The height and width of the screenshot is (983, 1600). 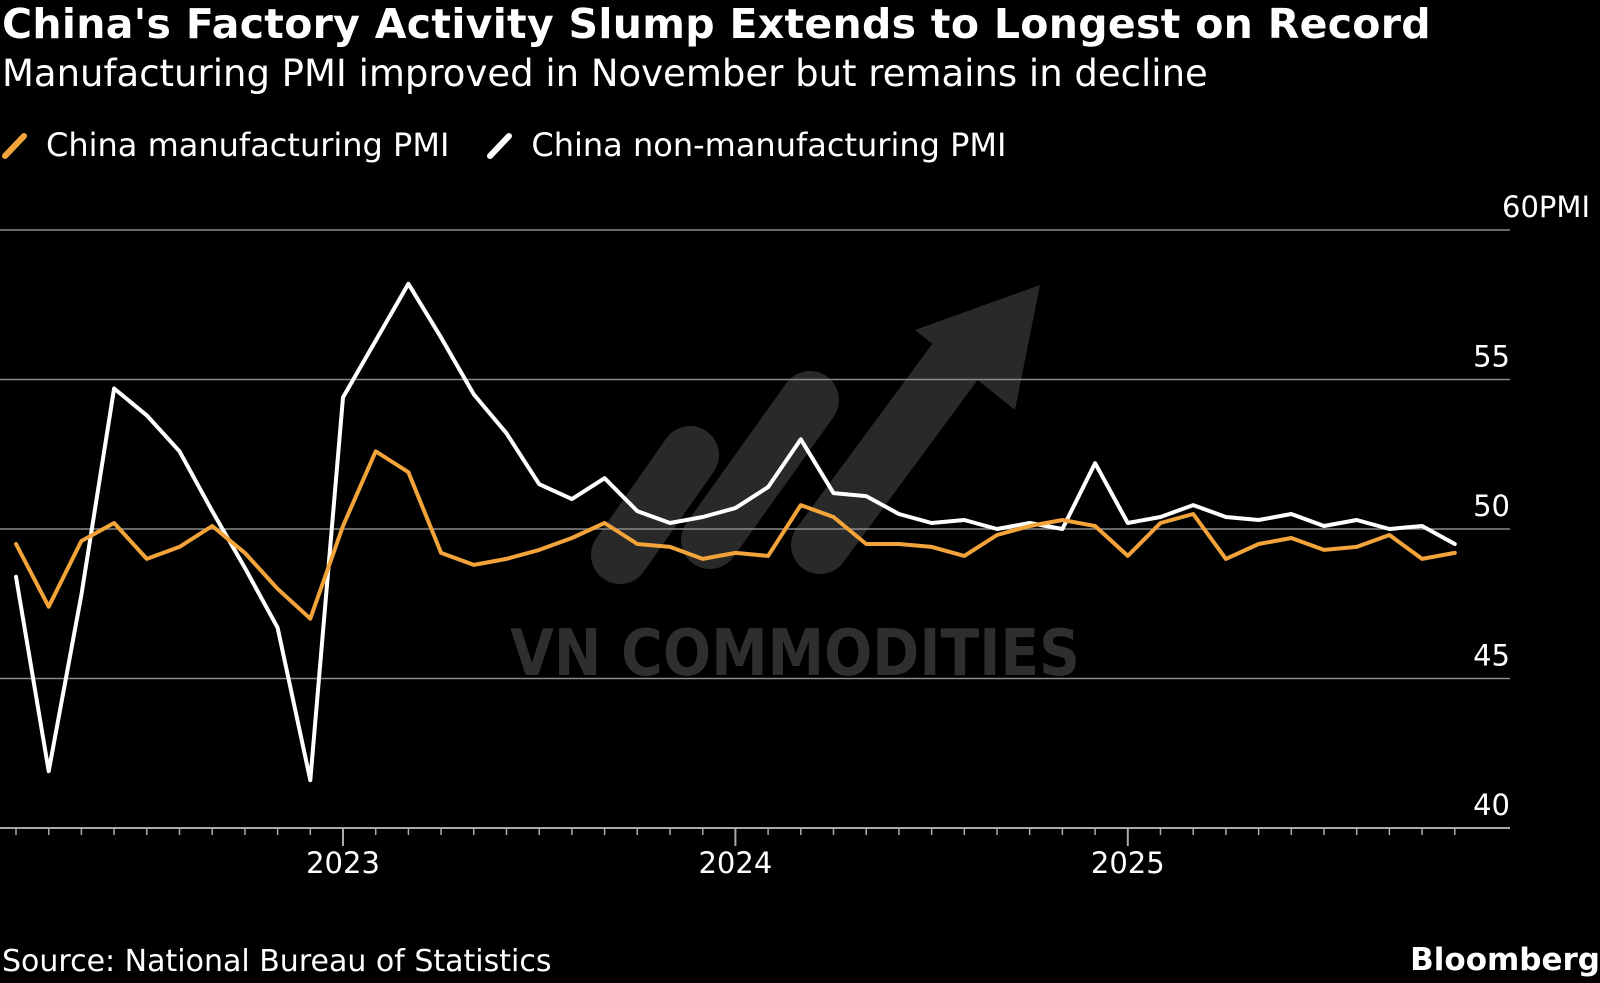 What do you see at coordinates (1491, 805) in the screenshot?
I see `y-tick-label-40: 40` at bounding box center [1491, 805].